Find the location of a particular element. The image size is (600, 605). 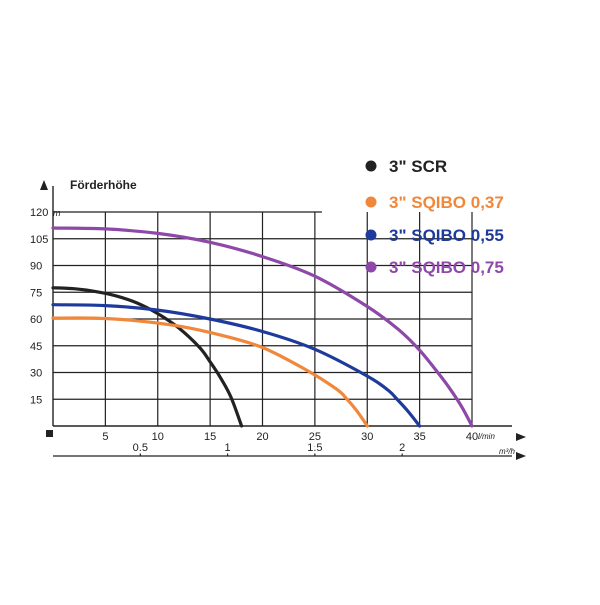

y-tick-label: 45 is located at coordinates (36, 347).